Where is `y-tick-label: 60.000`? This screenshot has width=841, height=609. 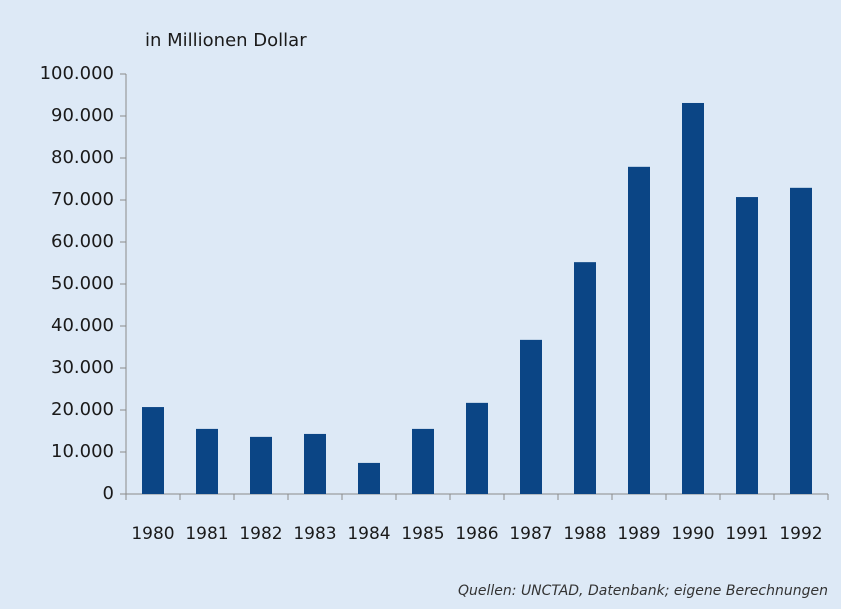 y-tick-label: 60.000 is located at coordinates (82, 241).